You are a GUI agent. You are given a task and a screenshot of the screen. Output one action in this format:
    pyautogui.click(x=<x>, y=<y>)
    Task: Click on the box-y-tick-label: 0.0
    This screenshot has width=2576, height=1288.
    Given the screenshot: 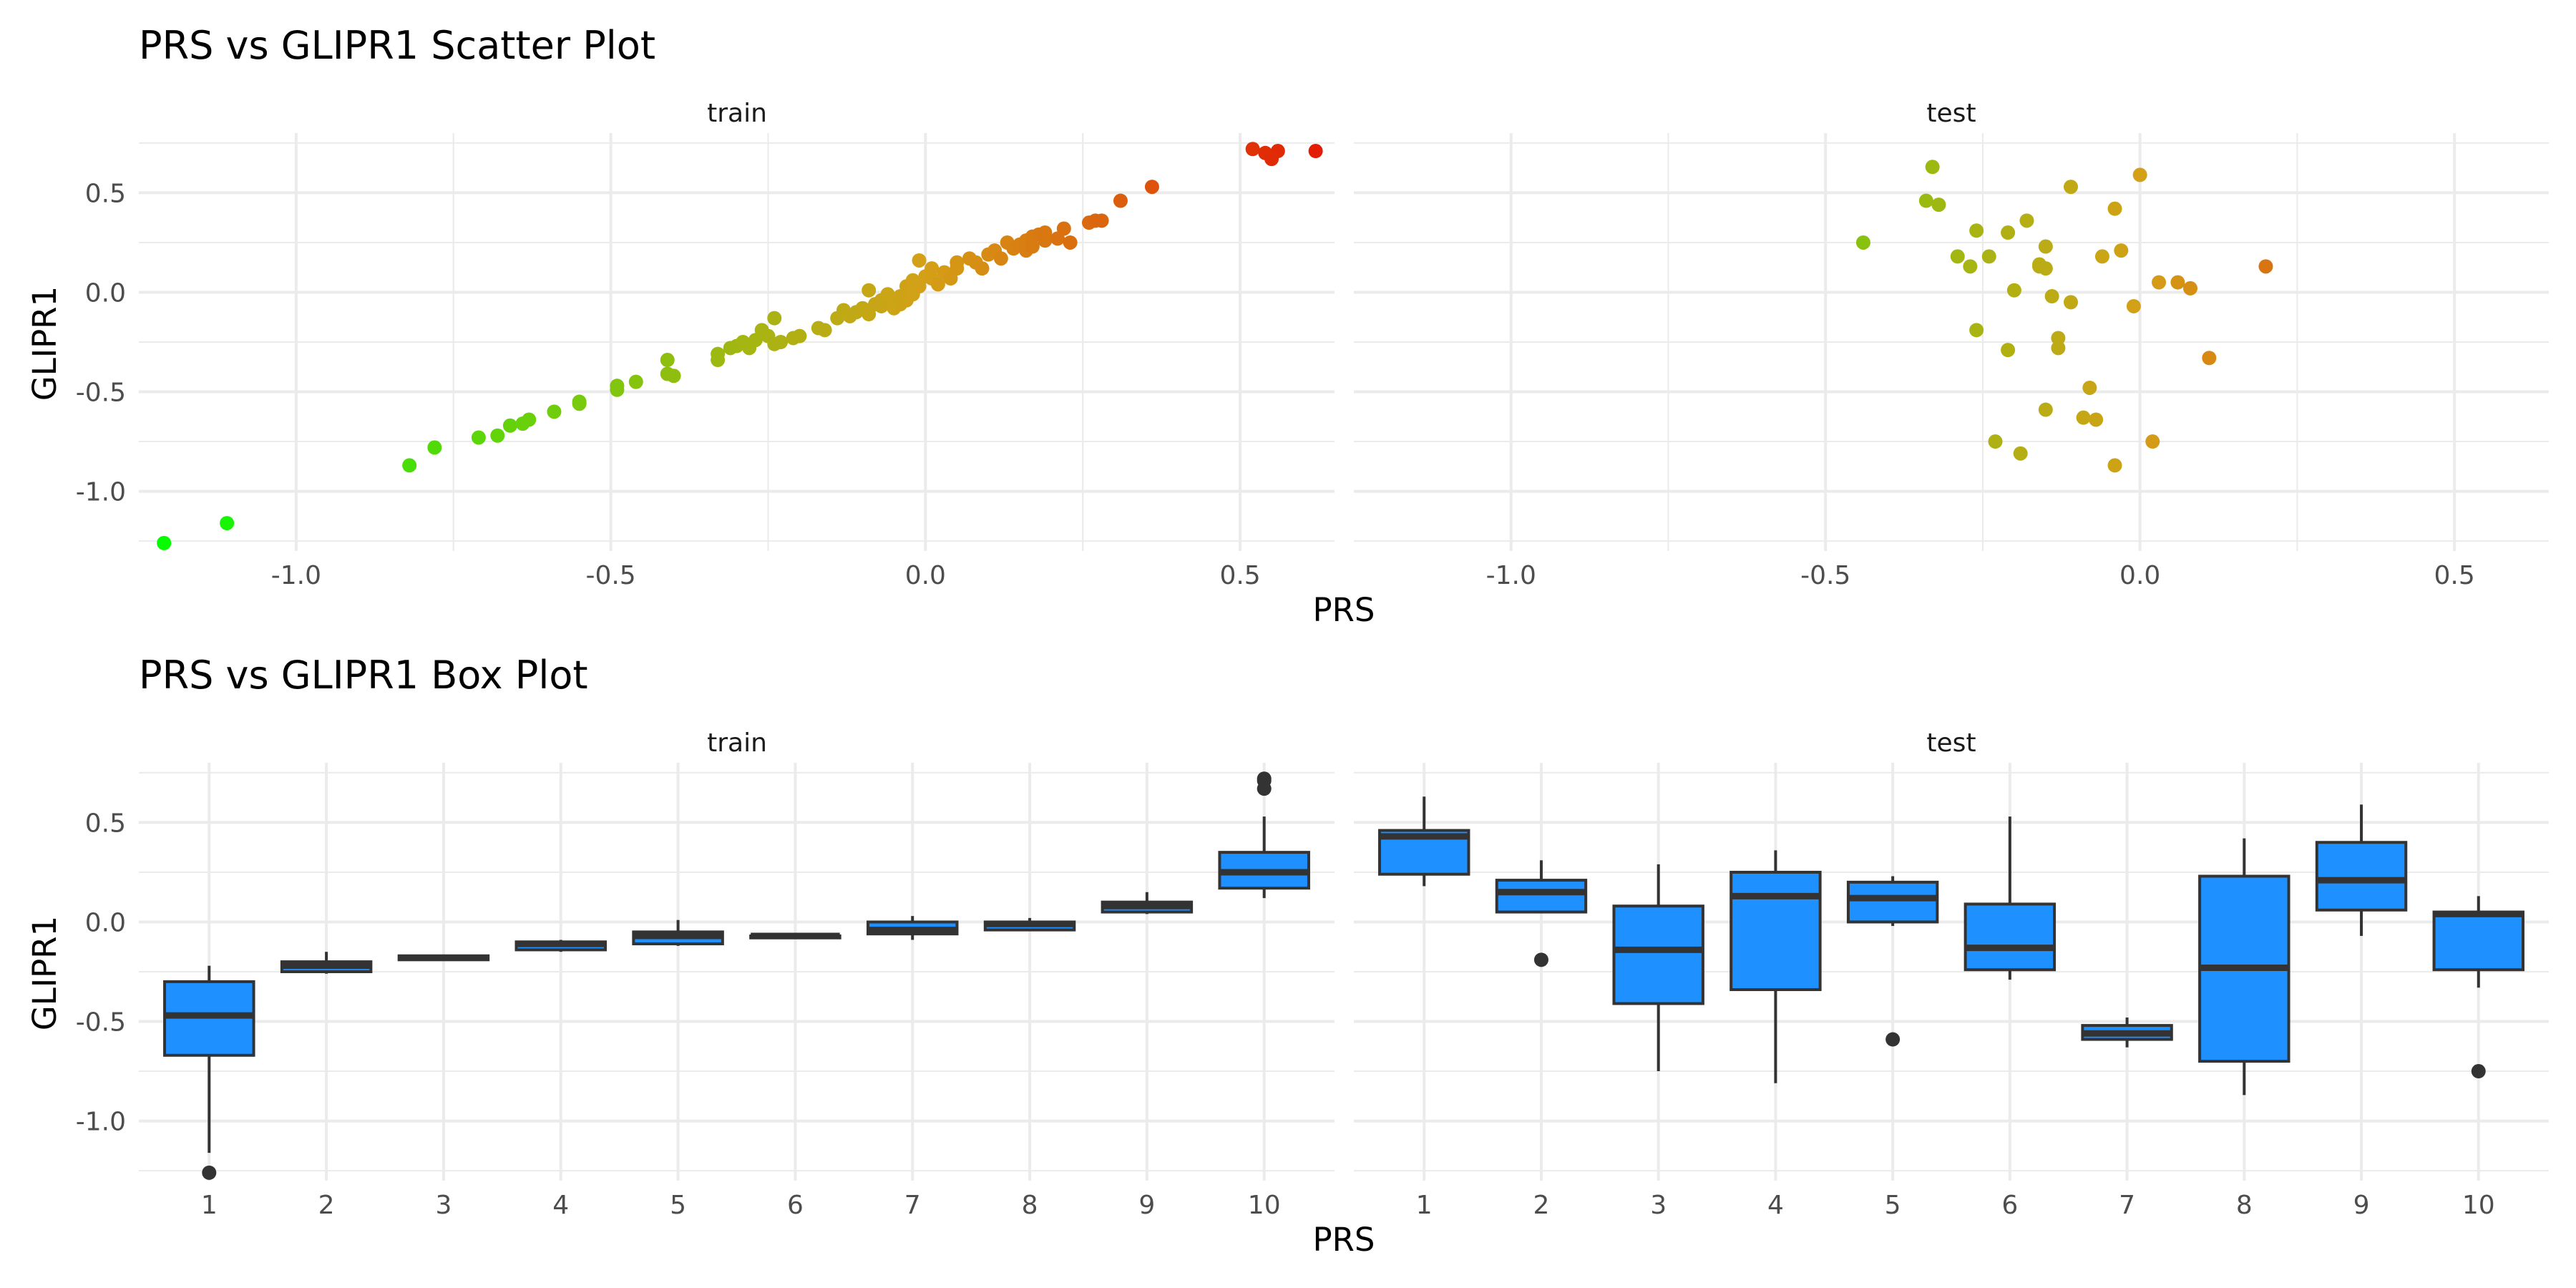 What is the action you would take?
    pyautogui.click(x=105, y=922)
    